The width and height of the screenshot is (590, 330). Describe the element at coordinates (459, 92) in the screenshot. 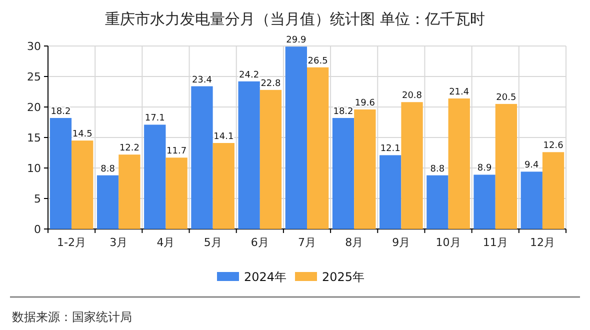

I see `data-label: 21.4` at that location.